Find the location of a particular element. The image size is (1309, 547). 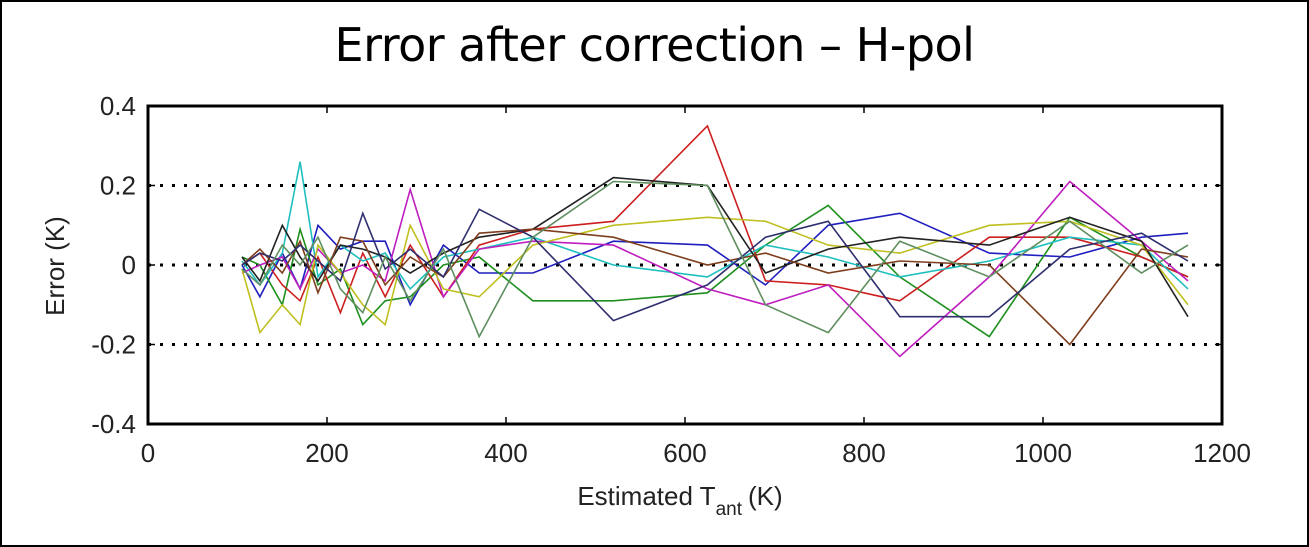

x-axis-tick-labels: 0 200 400 600 800 1000 1200 is located at coordinates (696, 453).